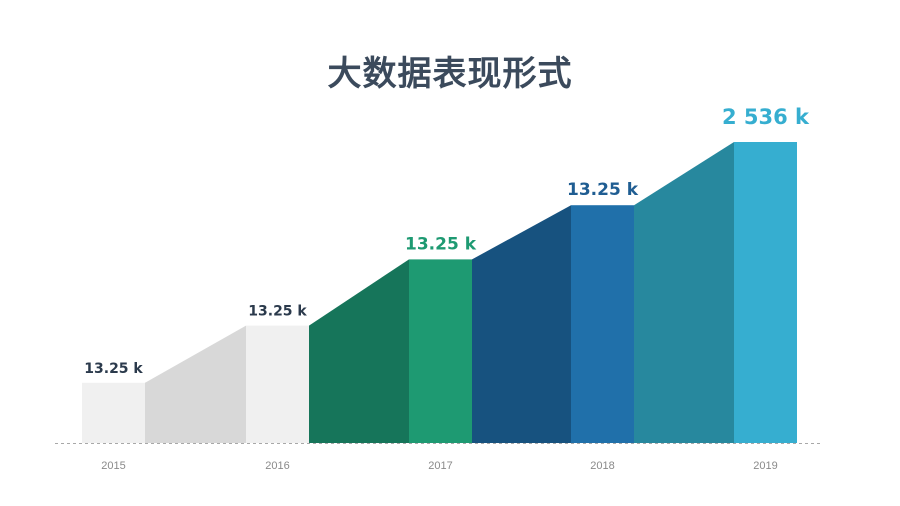  What do you see at coordinates (441, 244) in the screenshot?
I see `value-label-2017: 13.25 k` at bounding box center [441, 244].